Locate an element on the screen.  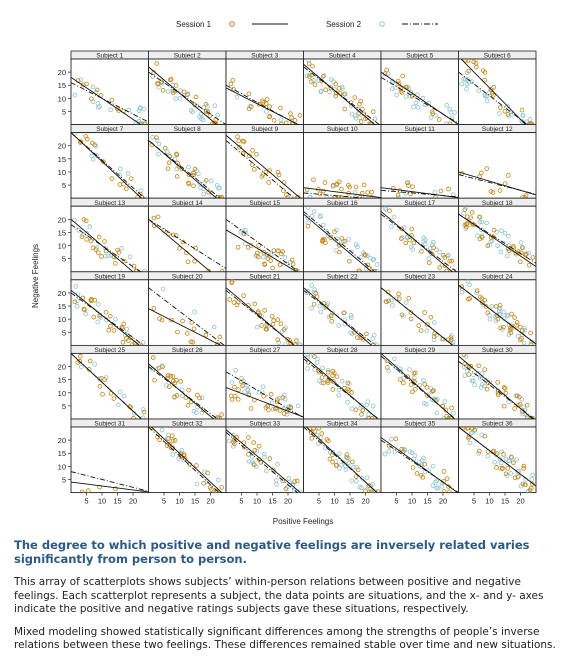
panel-title: Subject 16 is located at coordinates (342, 203).